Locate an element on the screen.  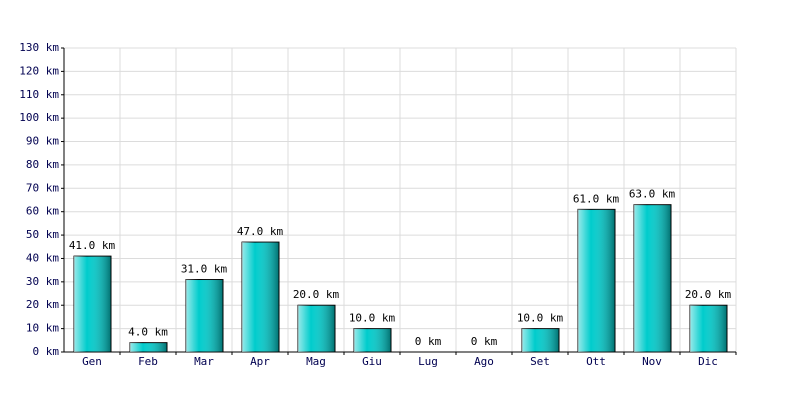
value-label: 31.0 km is located at coordinates (204, 269).